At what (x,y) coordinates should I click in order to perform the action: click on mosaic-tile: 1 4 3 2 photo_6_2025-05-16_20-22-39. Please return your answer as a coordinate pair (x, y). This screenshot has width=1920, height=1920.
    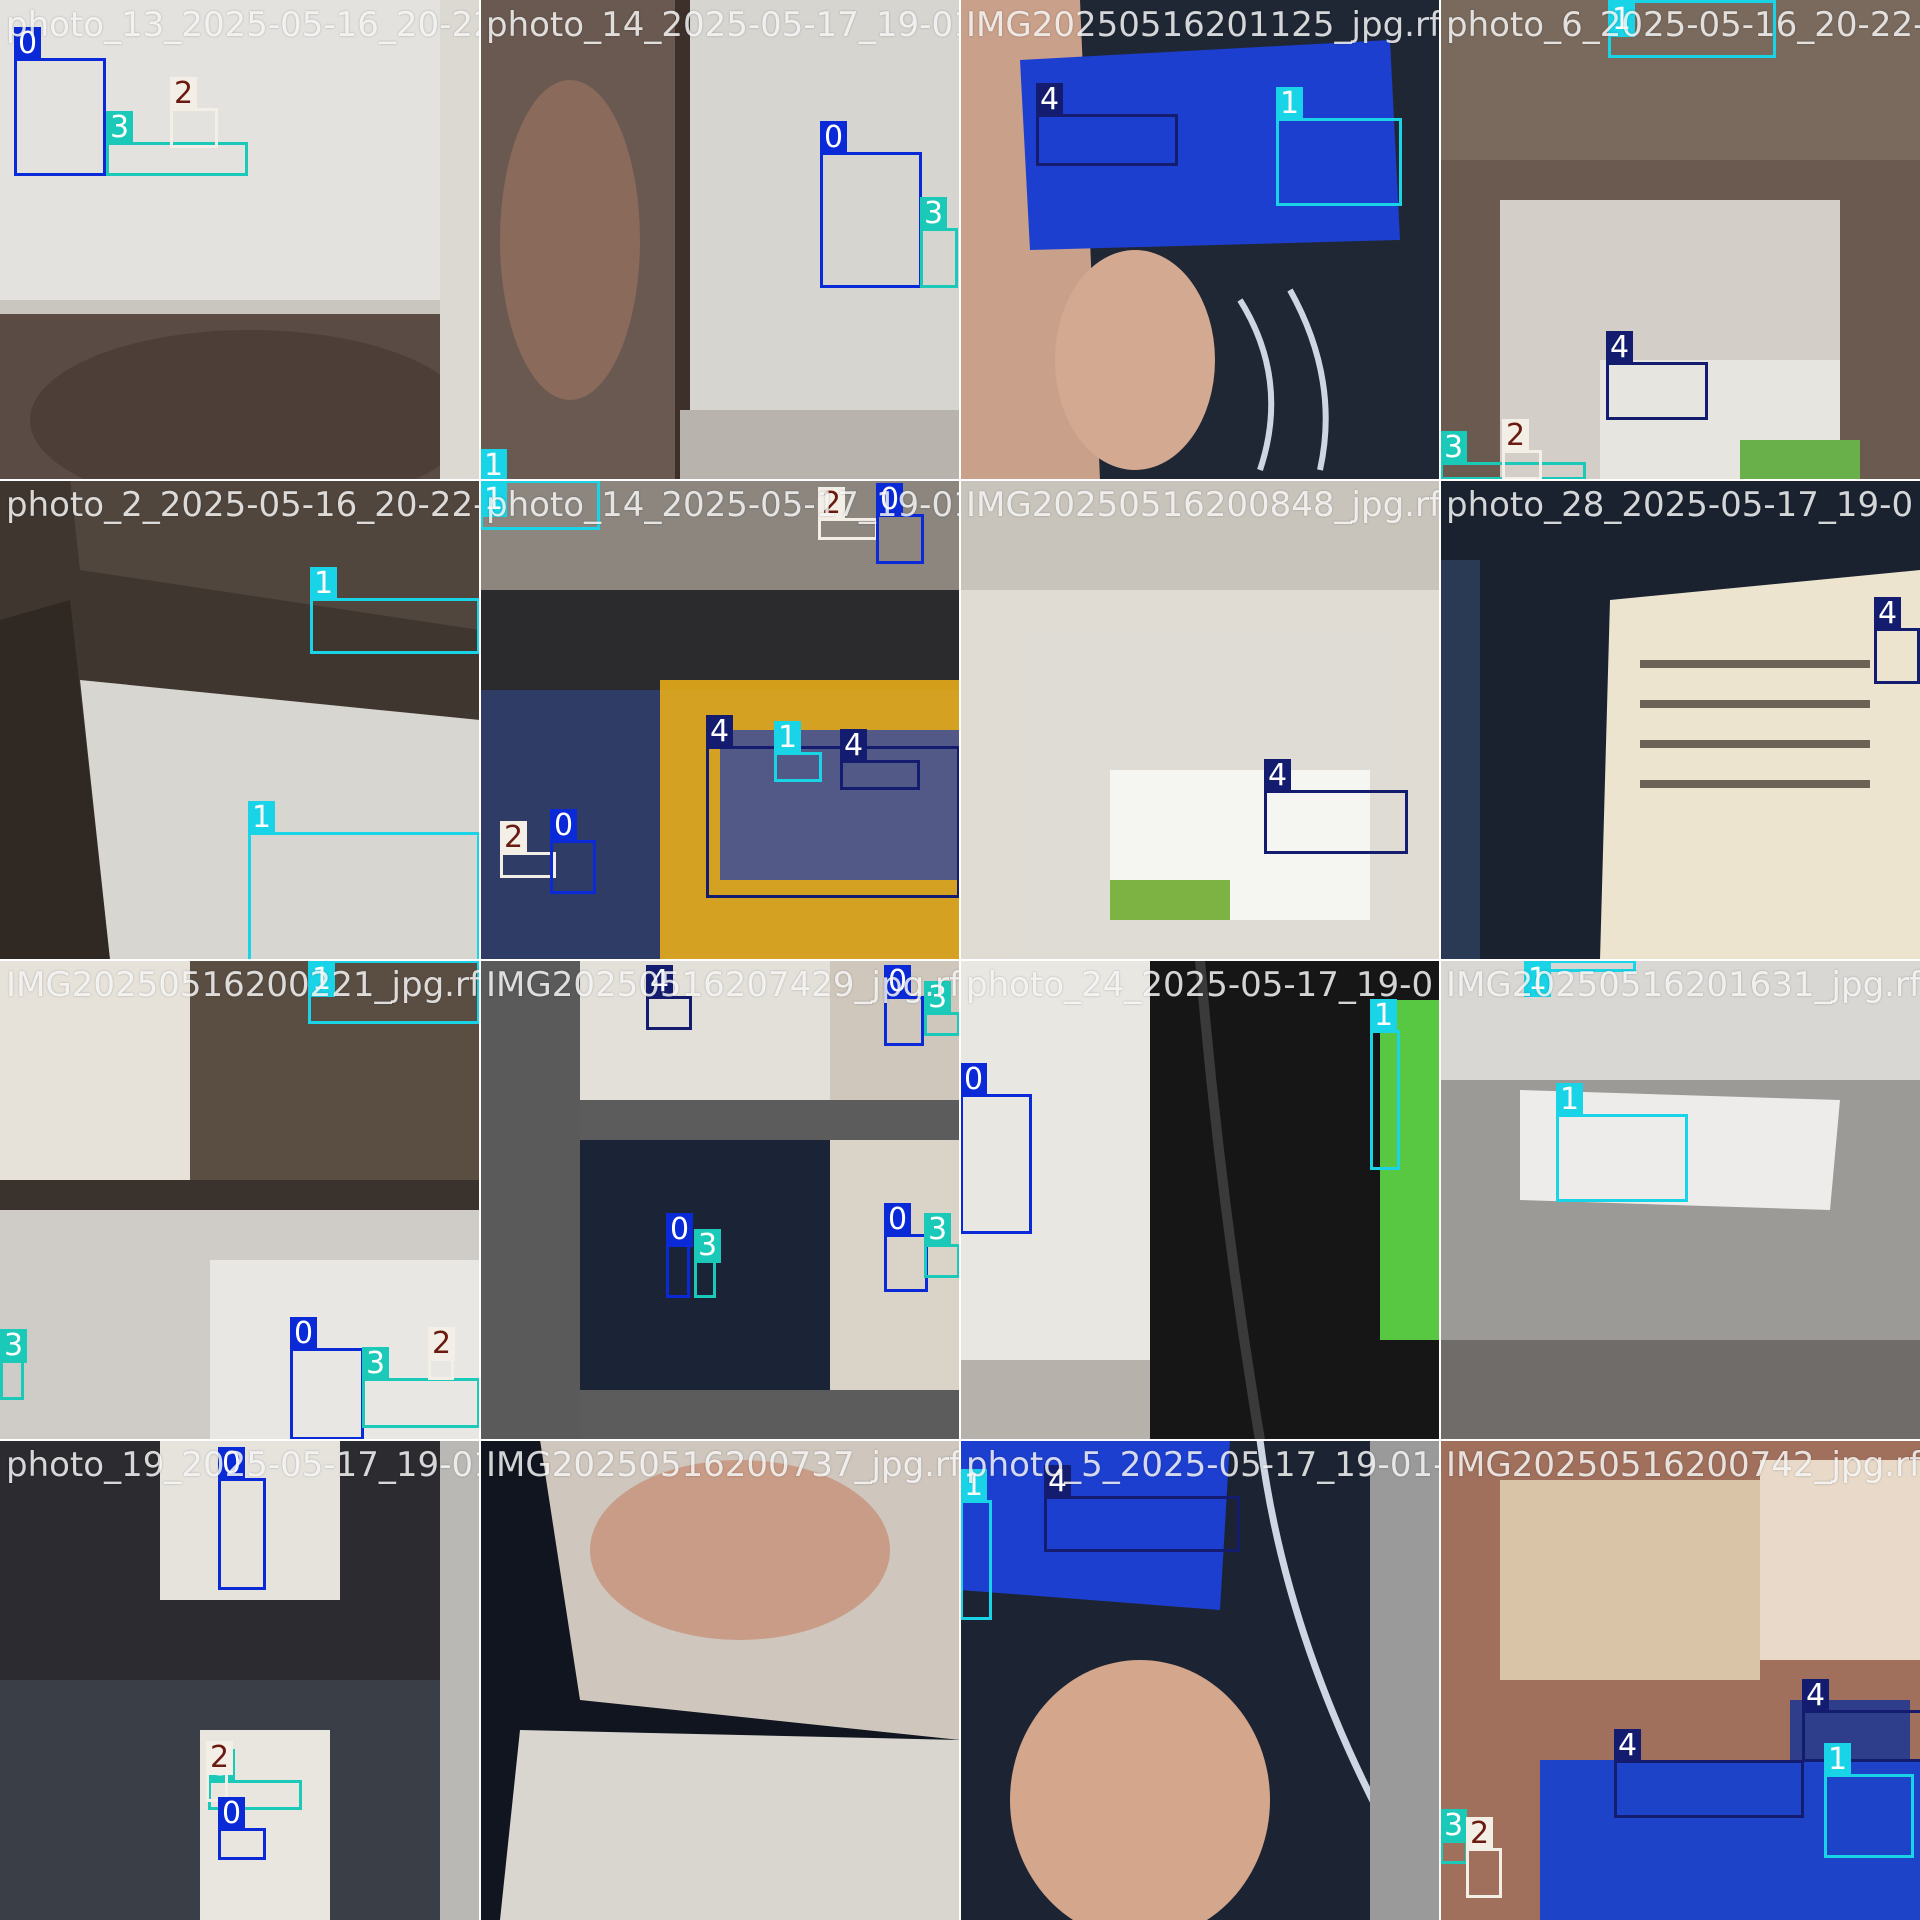
    Looking at the image, I should click on (1680, 240).